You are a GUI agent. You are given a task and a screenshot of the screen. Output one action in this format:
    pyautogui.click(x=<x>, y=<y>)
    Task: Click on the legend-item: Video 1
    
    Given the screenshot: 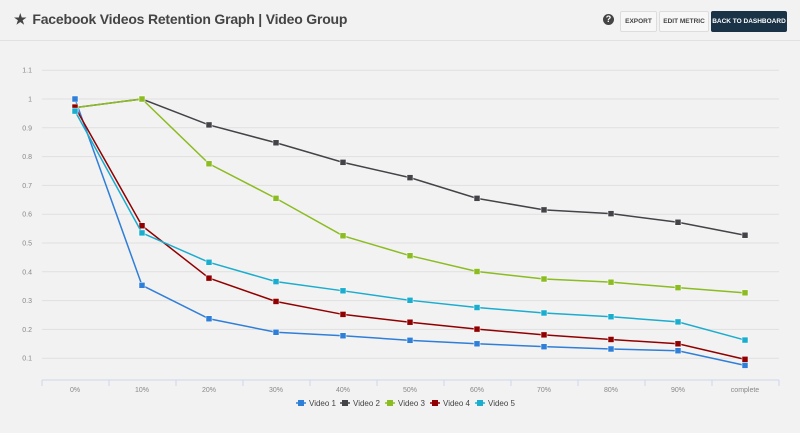 What is the action you would take?
    pyautogui.click(x=316, y=403)
    